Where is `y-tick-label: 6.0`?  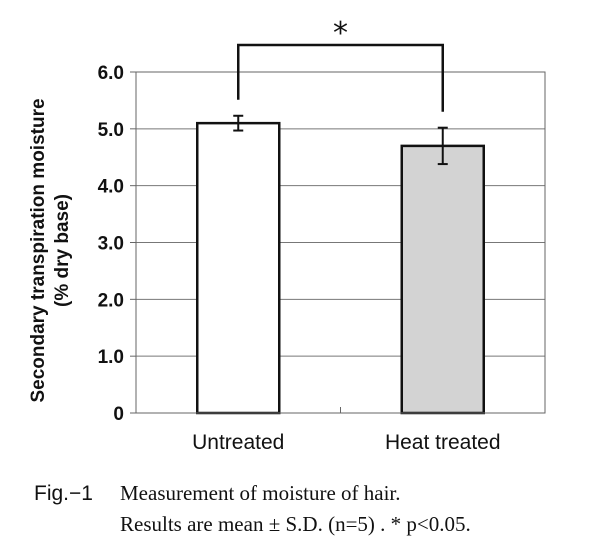
y-tick-label: 6.0 is located at coordinates (111, 73).